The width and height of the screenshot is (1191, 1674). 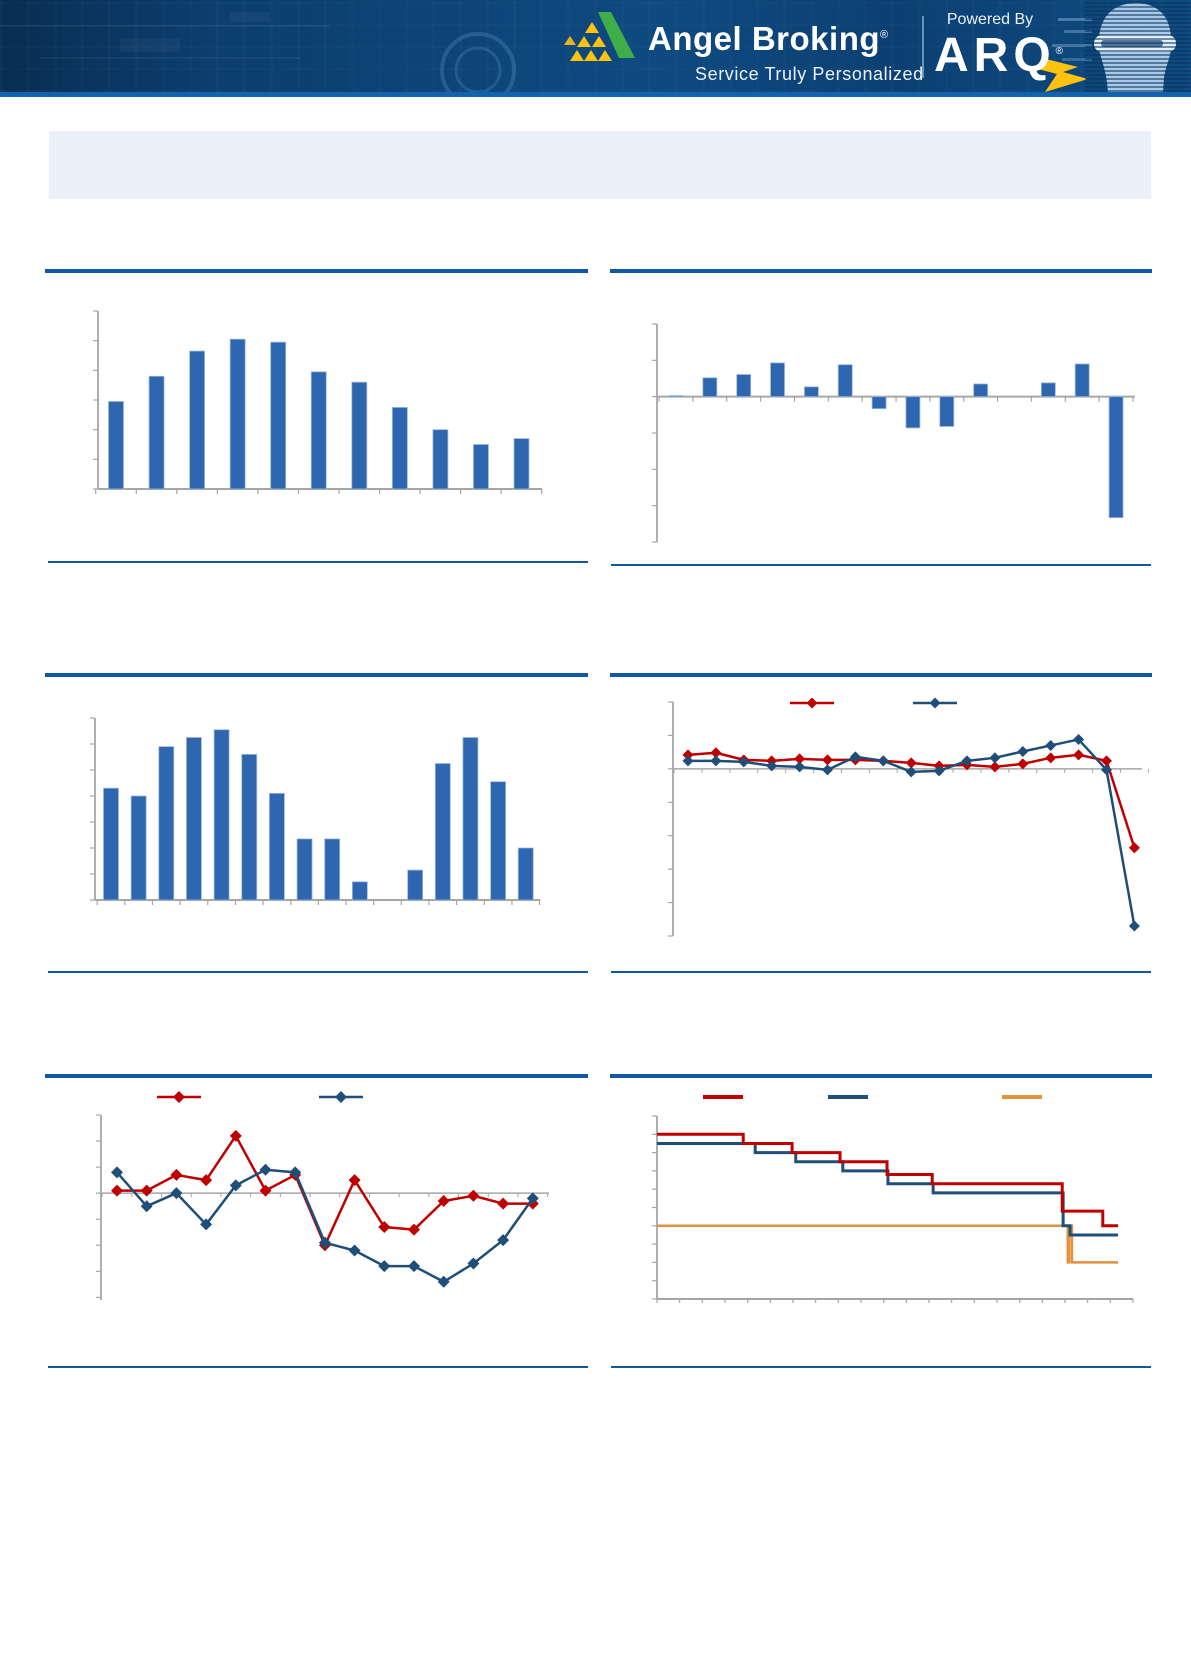 I want to click on powered-by-label: Powered By, so click(x=990, y=19).